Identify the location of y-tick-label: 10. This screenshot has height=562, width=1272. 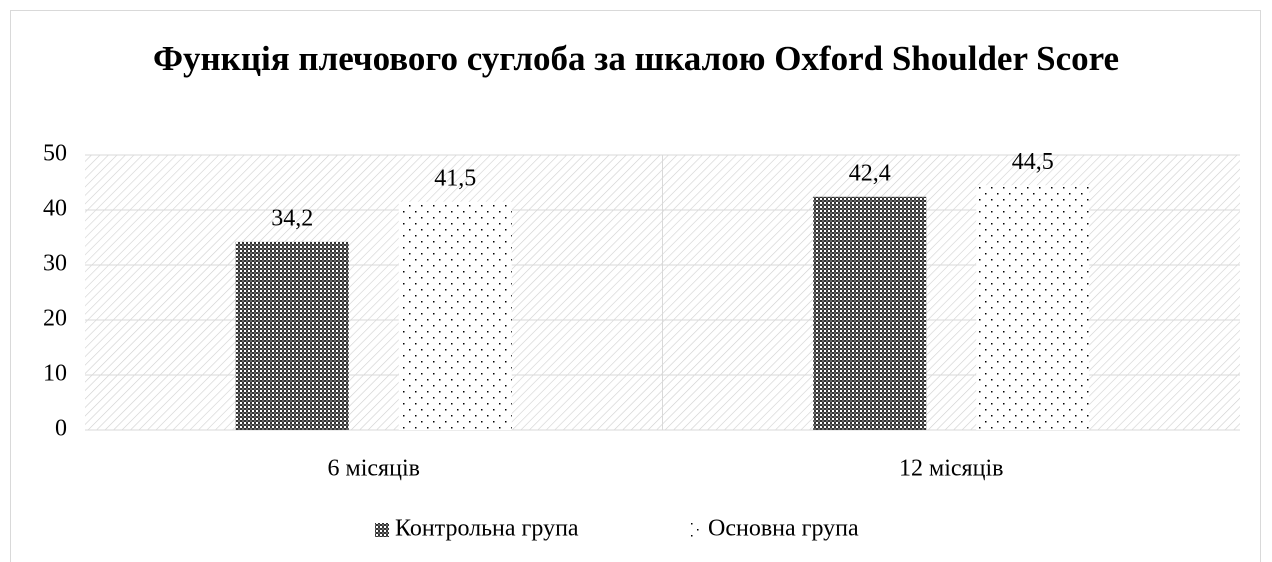
(55, 374).